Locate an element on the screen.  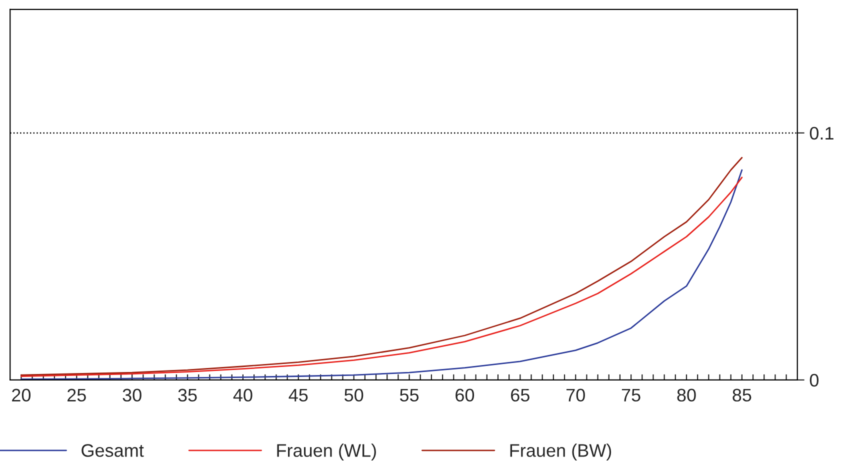
x-tick-label: 40 is located at coordinates (242, 395).